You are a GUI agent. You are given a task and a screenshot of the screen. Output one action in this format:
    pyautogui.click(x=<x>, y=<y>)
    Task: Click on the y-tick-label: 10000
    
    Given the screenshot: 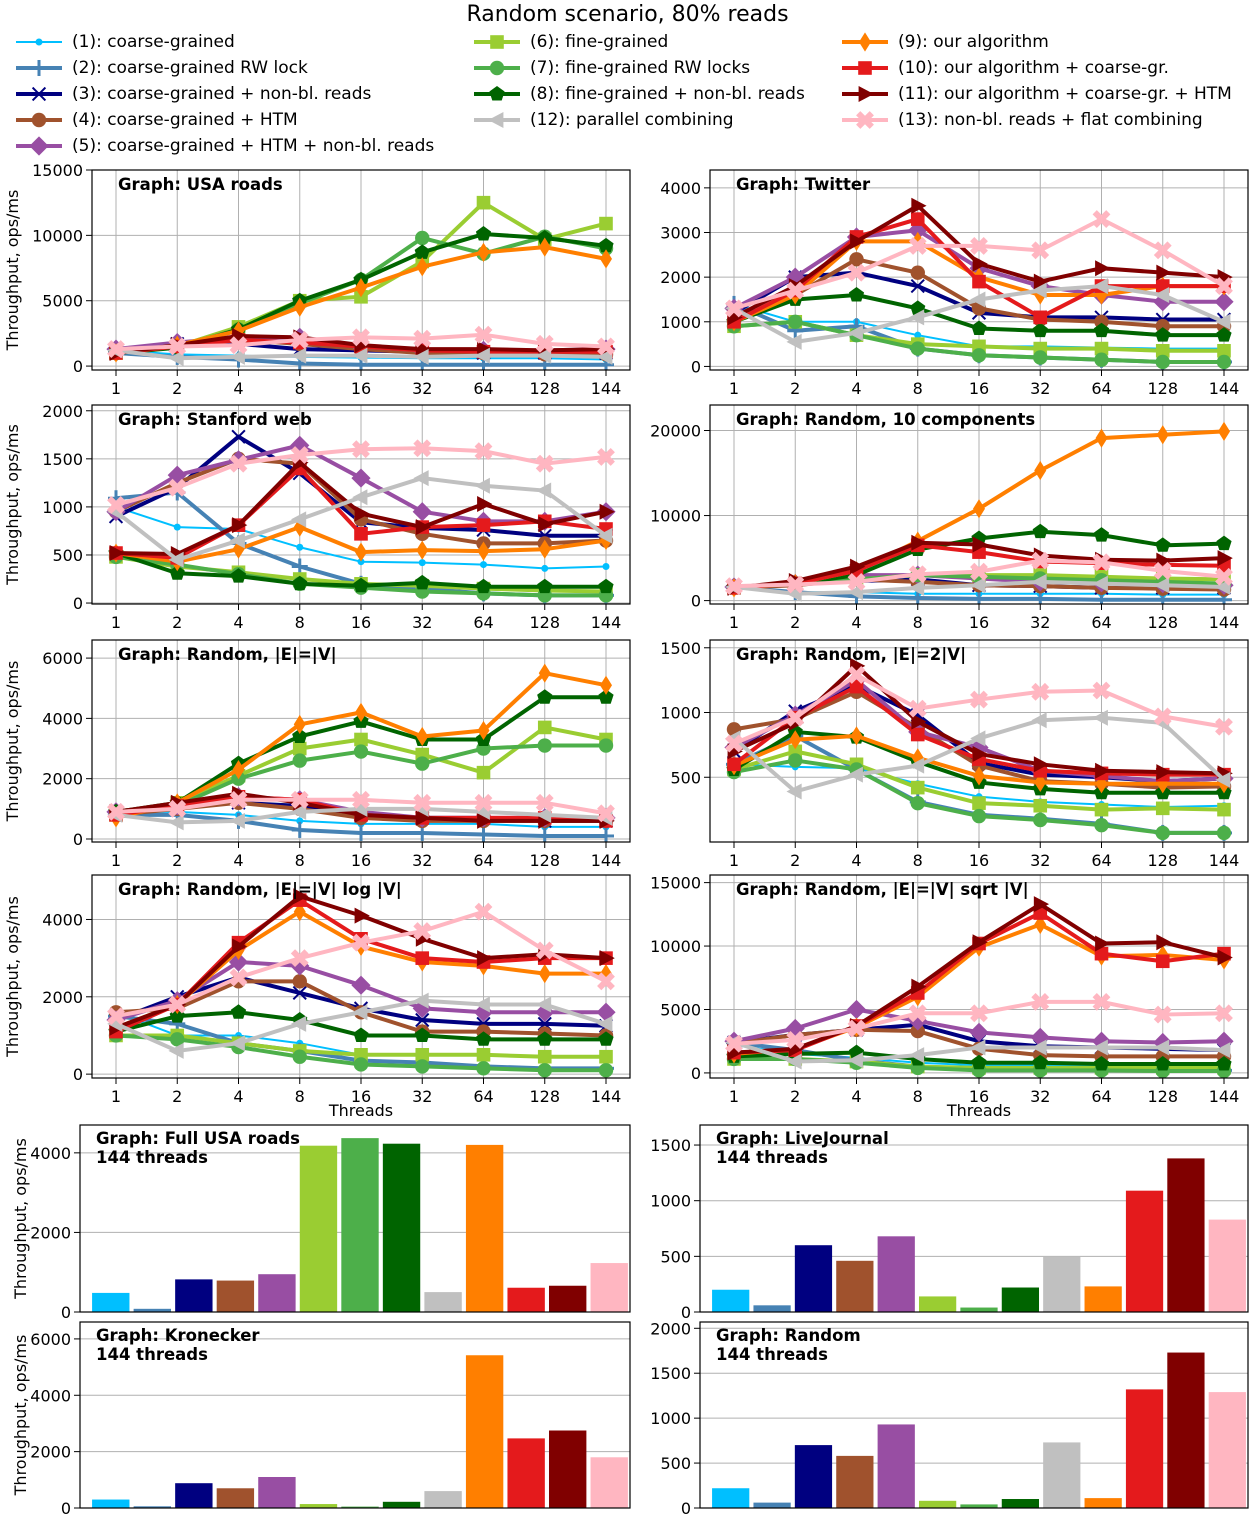 What is the action you would take?
    pyautogui.click(x=675, y=946)
    